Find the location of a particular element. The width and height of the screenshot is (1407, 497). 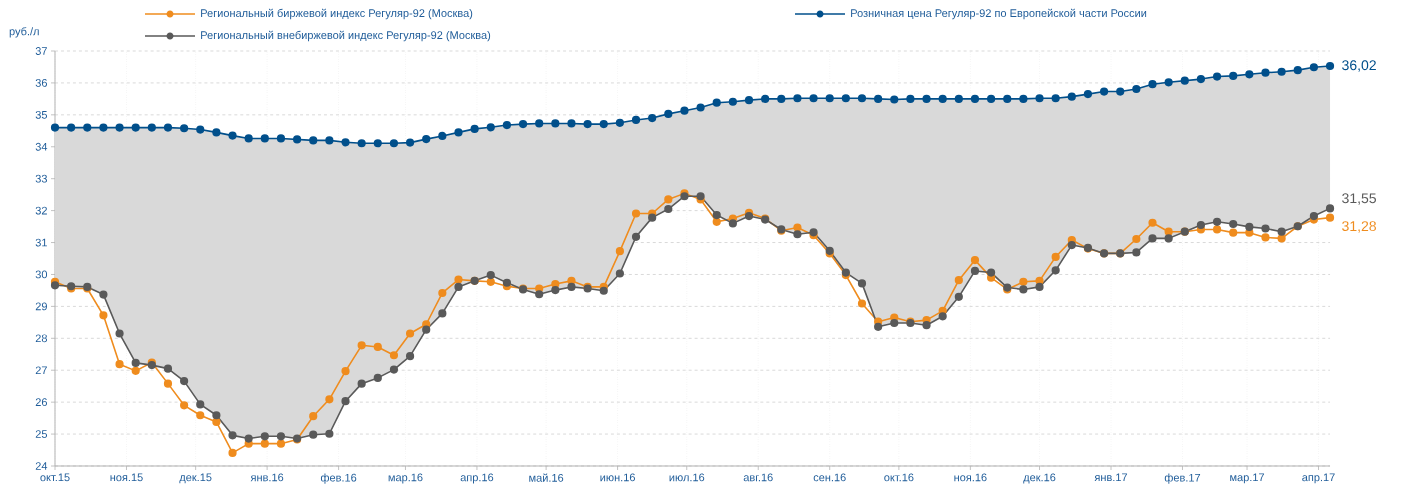

x-tick-label: апр.16 is located at coordinates (477, 478).